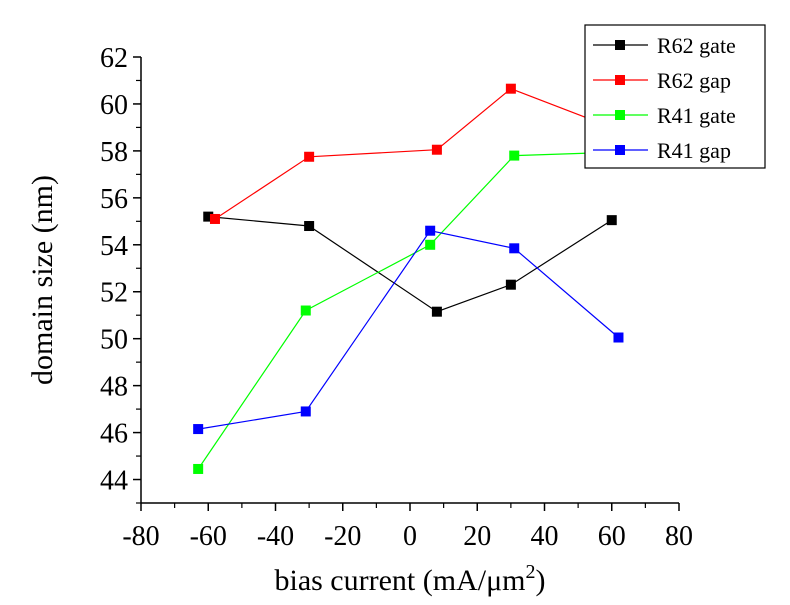 The image size is (790, 605). What do you see at coordinates (275, 536) in the screenshot?
I see `x-tick-label: -40` at bounding box center [275, 536].